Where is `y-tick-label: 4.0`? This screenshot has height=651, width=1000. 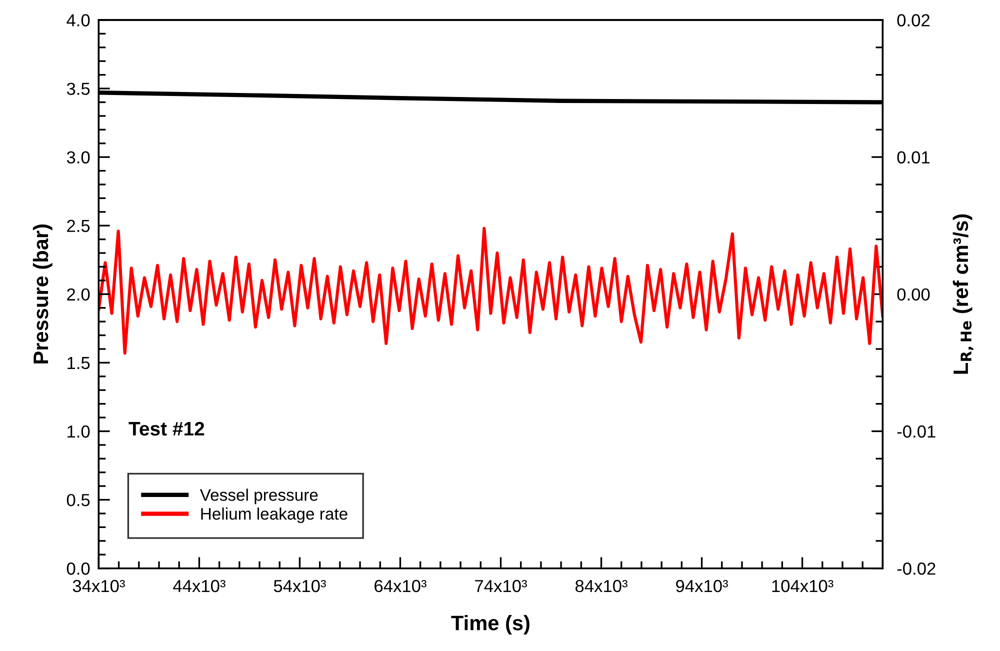
y-tick-label: 4.0 is located at coordinates (78, 20).